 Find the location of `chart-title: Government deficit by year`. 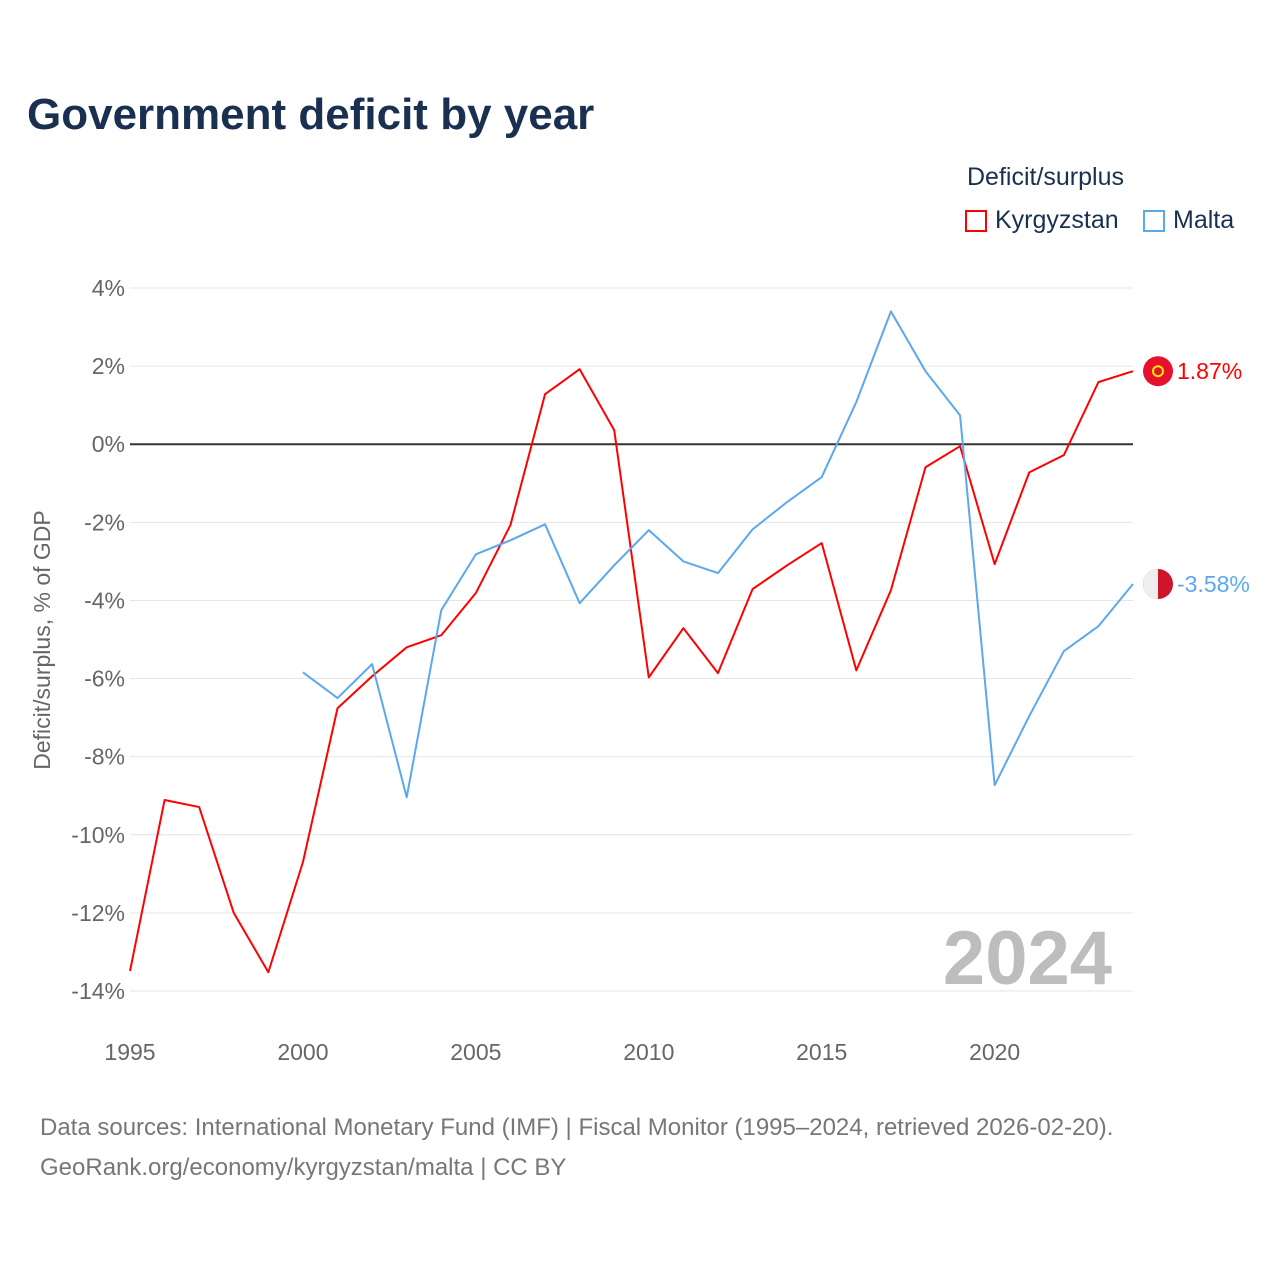

chart-title: Government deficit by year is located at coordinates (311, 114).